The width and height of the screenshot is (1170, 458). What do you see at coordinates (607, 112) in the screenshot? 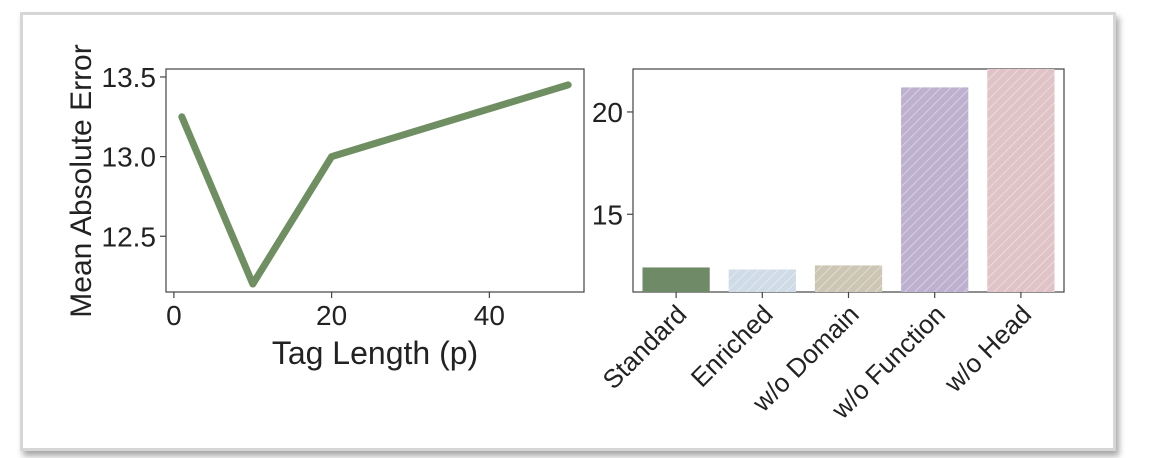
I see `y-tick-label: 20` at bounding box center [607, 112].